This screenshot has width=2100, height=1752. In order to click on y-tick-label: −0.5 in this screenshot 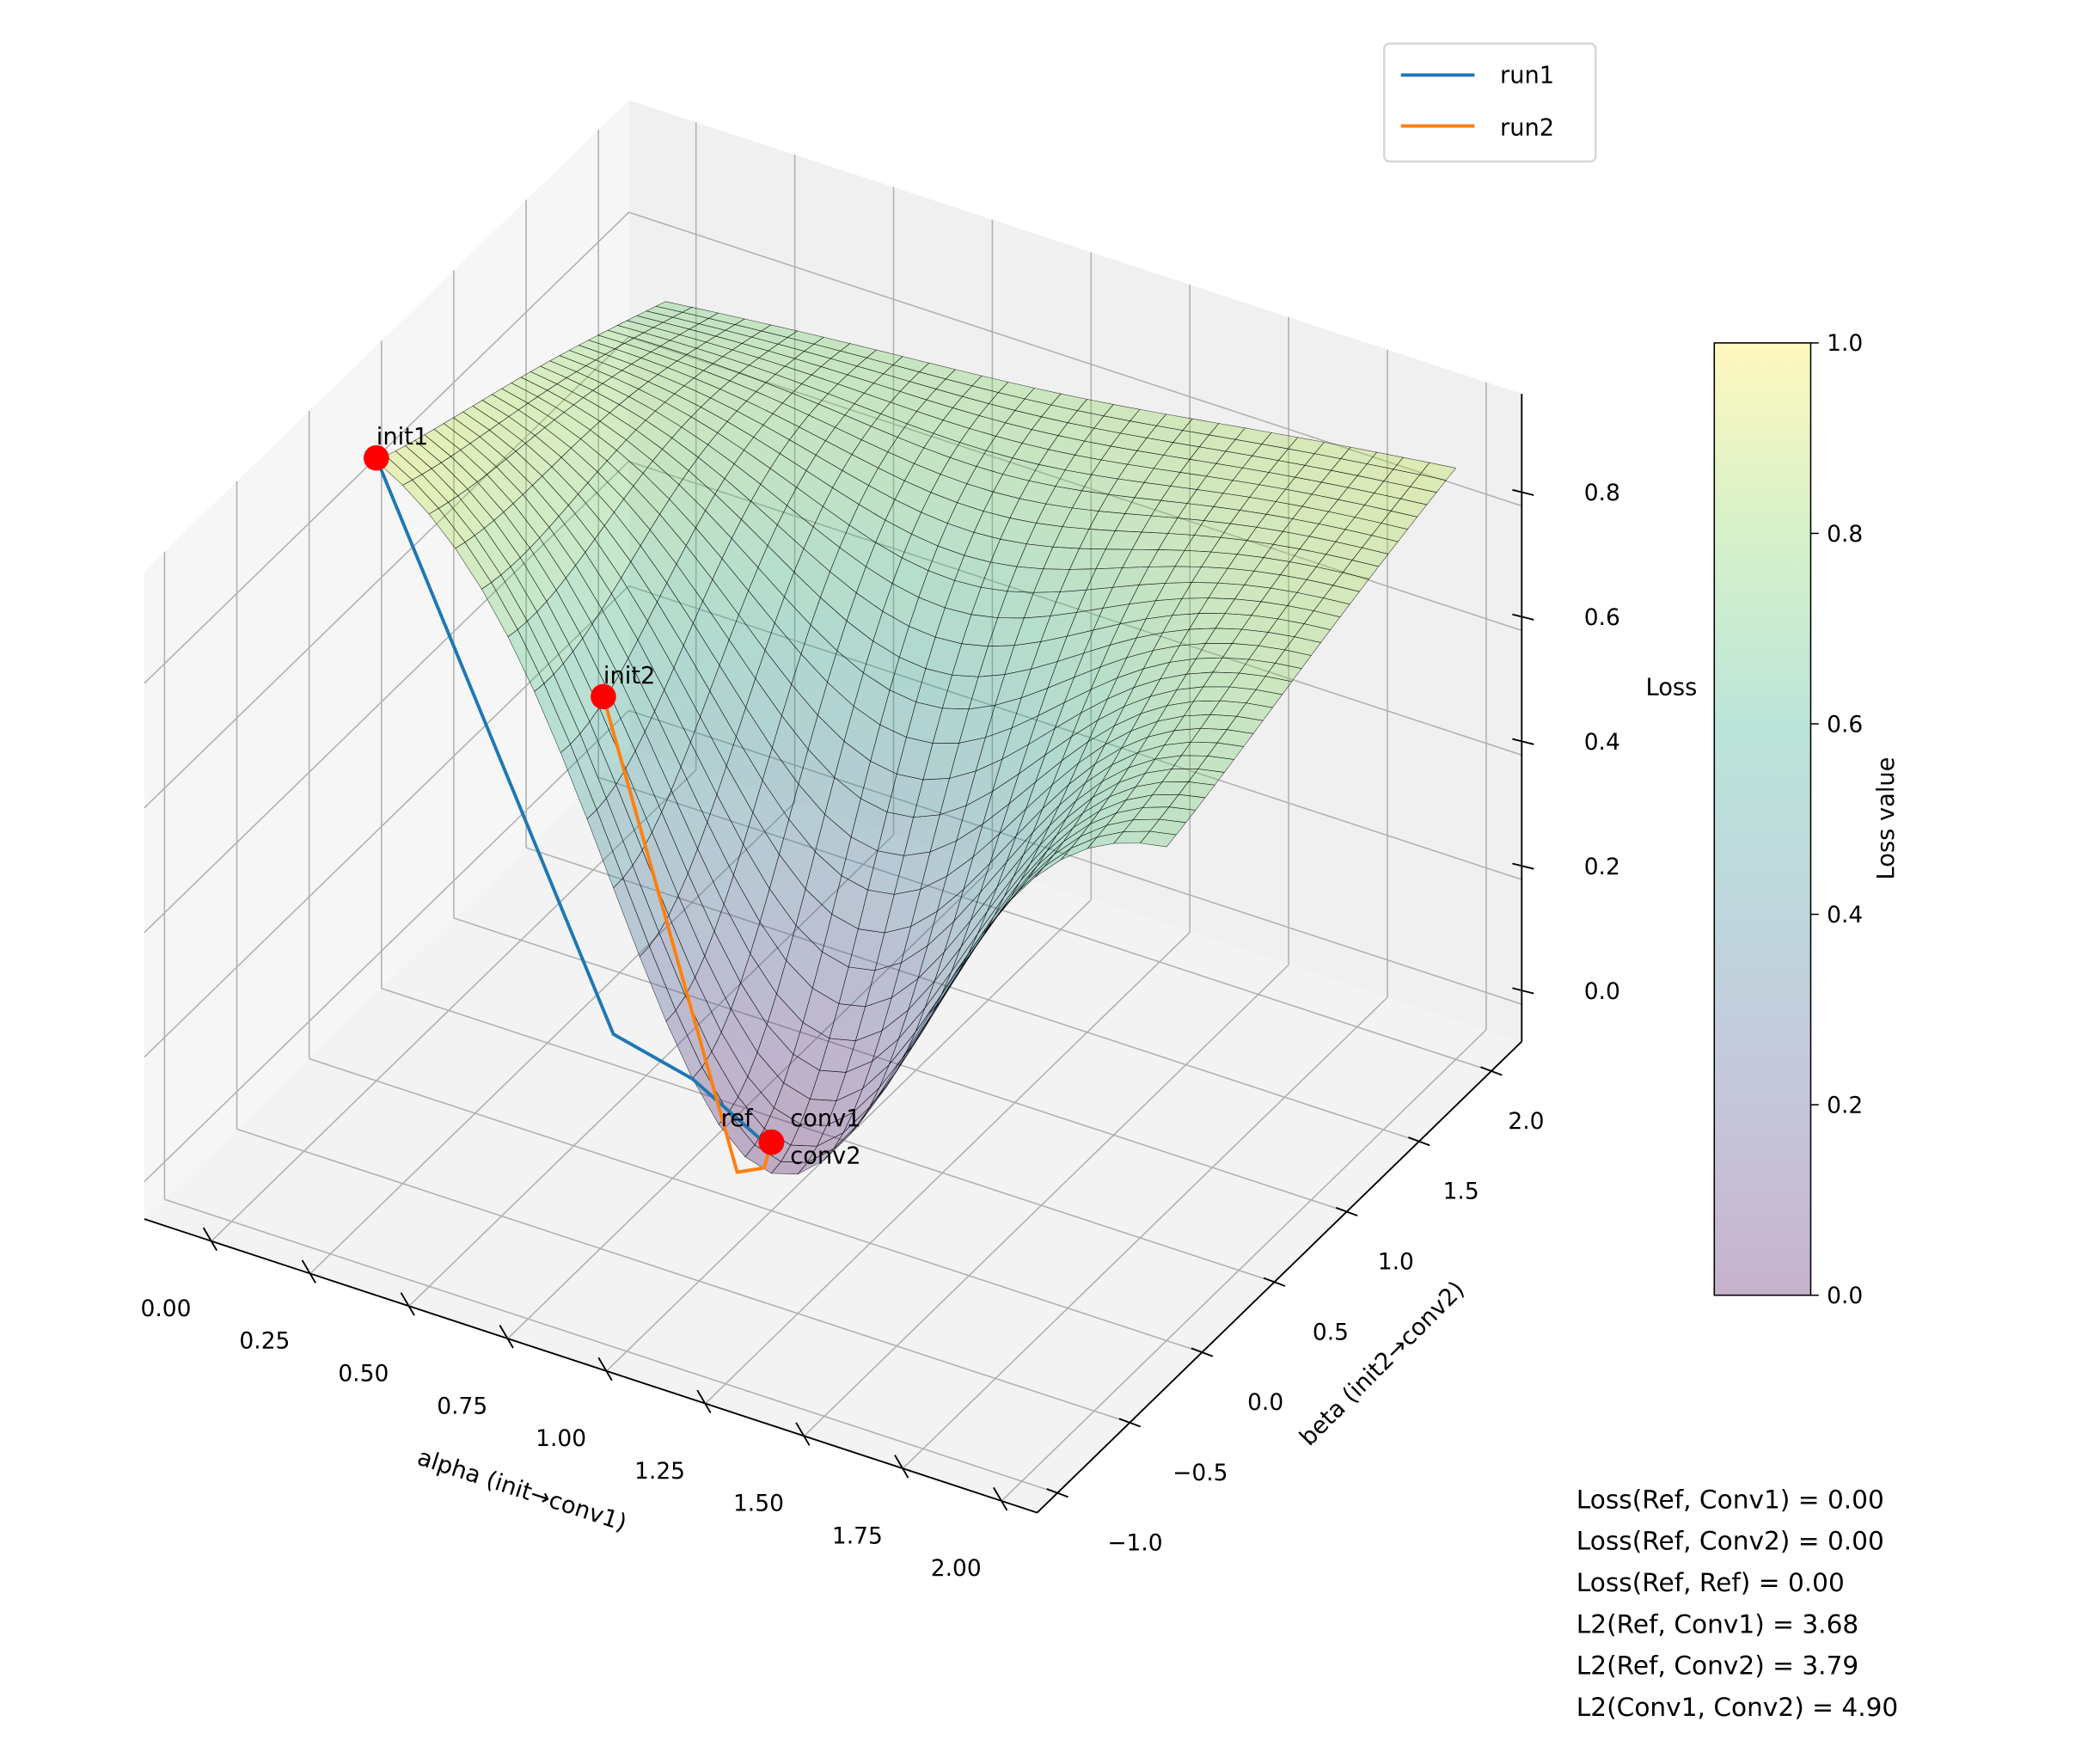, I will do `click(1200, 1473)`.